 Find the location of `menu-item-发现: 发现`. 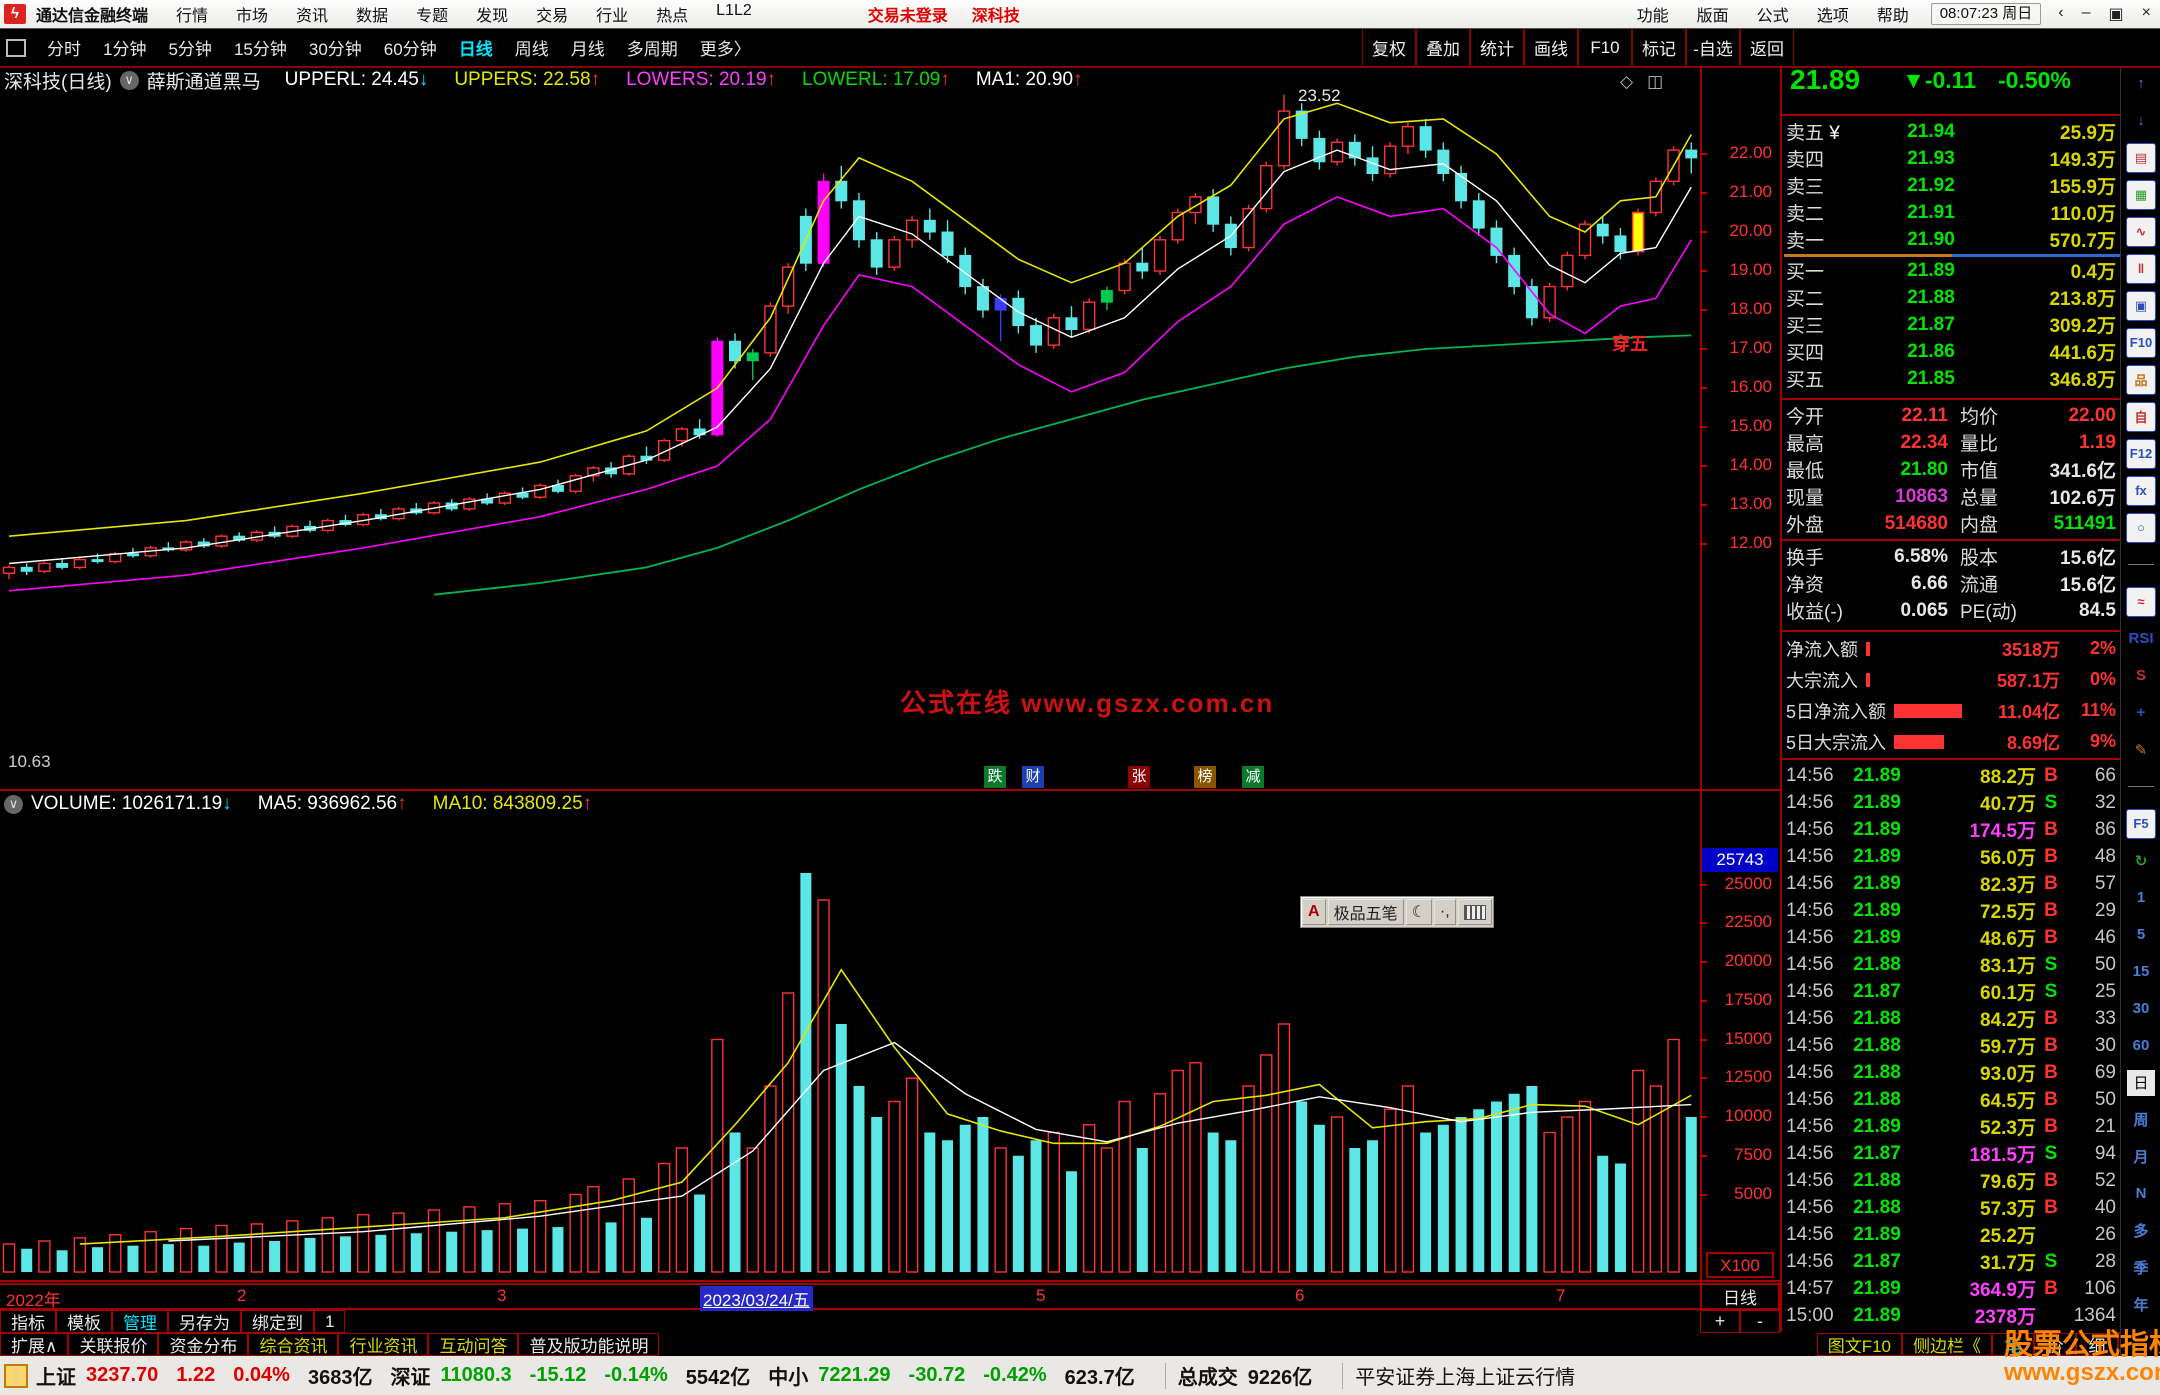

menu-item-发现: 发现 is located at coordinates (492, 16).